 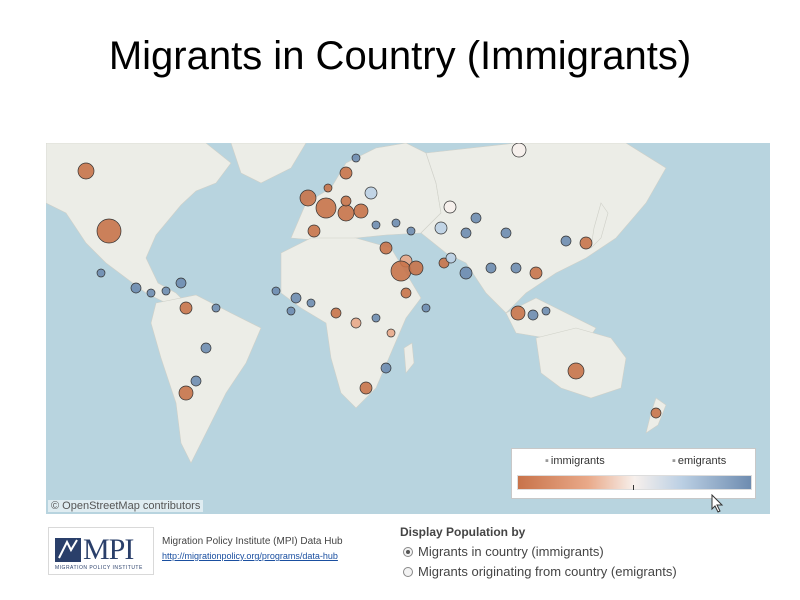 What do you see at coordinates (511, 551) in the screenshot?
I see `radio-label-immigrants: Migrants in country (immigrants)` at bounding box center [511, 551].